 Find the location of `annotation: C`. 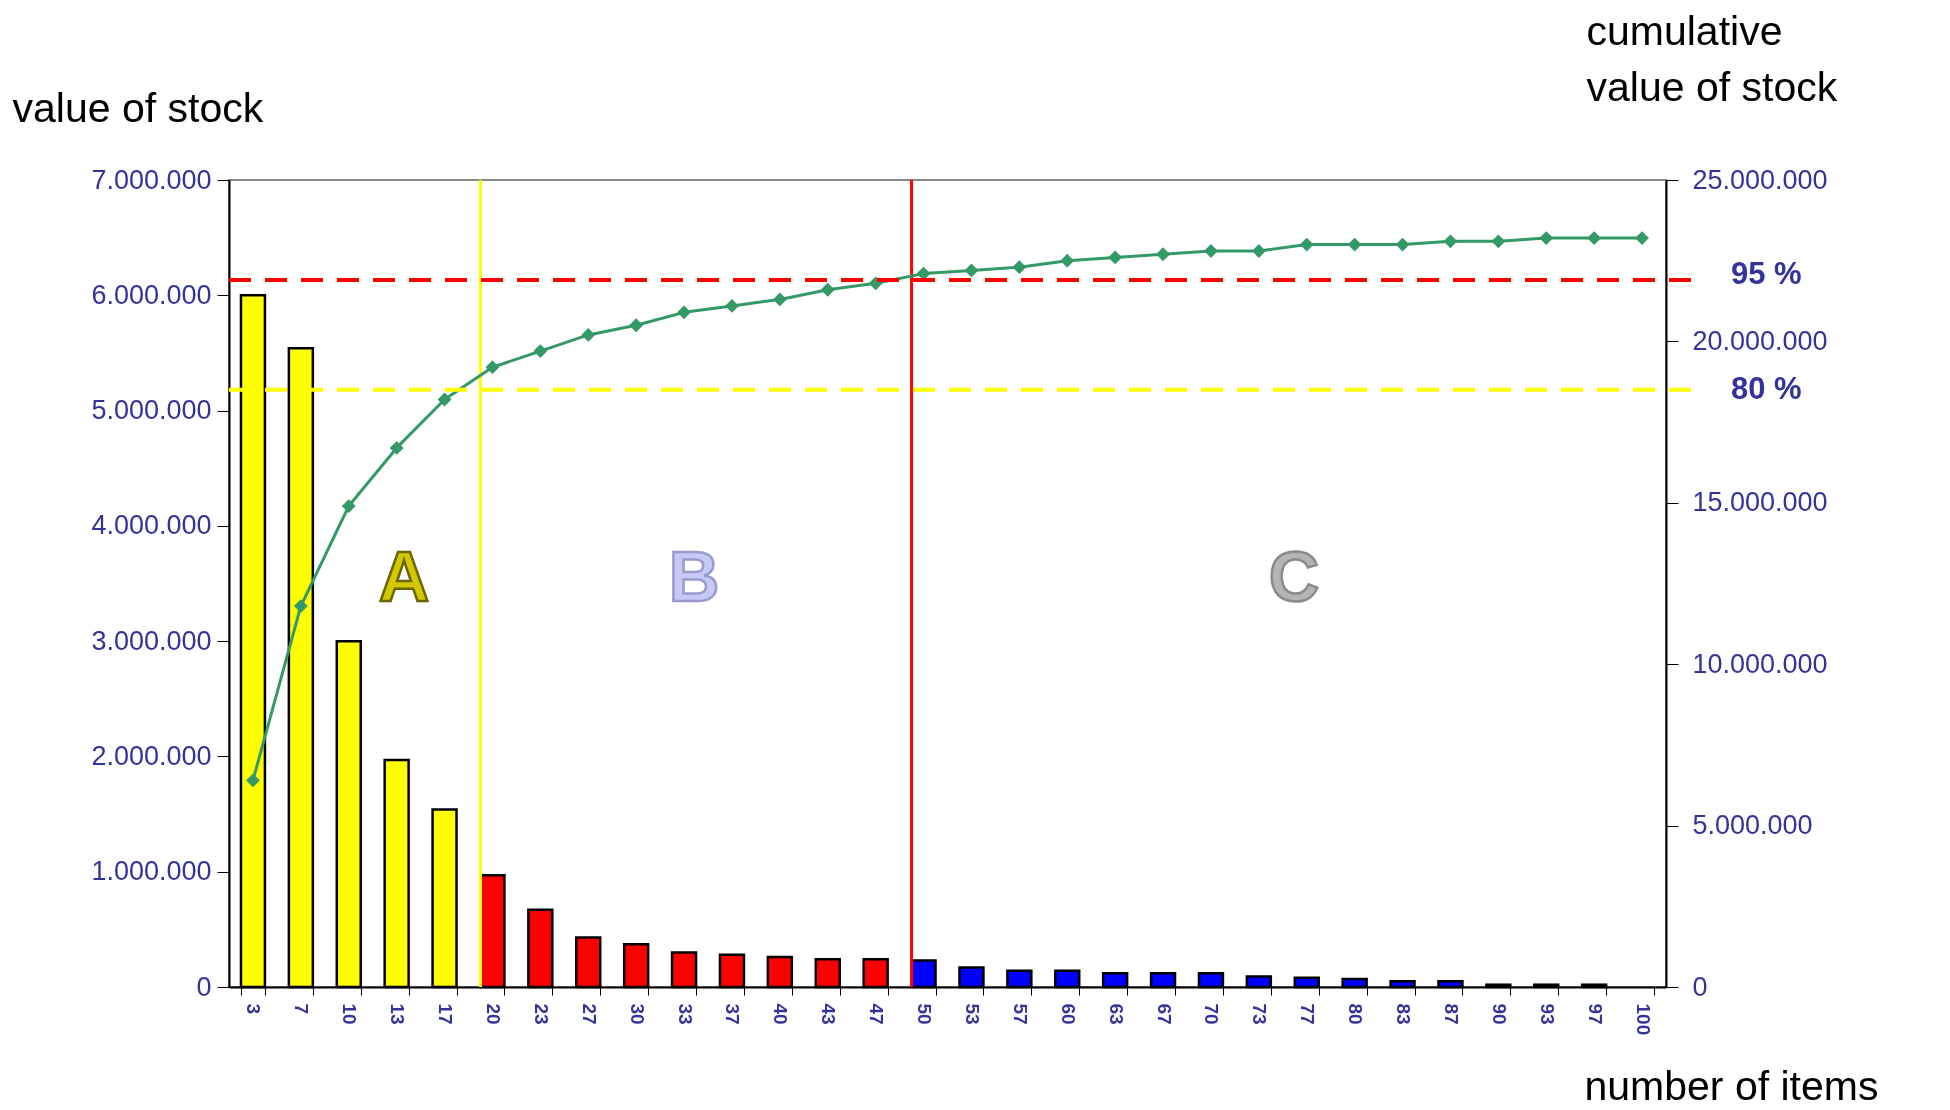

annotation: C is located at coordinates (1294, 577).